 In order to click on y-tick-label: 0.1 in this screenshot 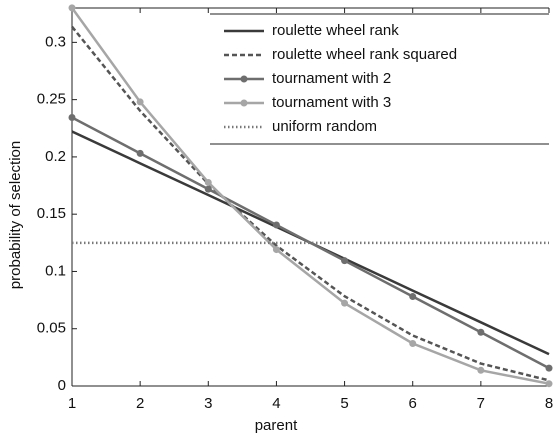, I will do `click(55, 270)`.